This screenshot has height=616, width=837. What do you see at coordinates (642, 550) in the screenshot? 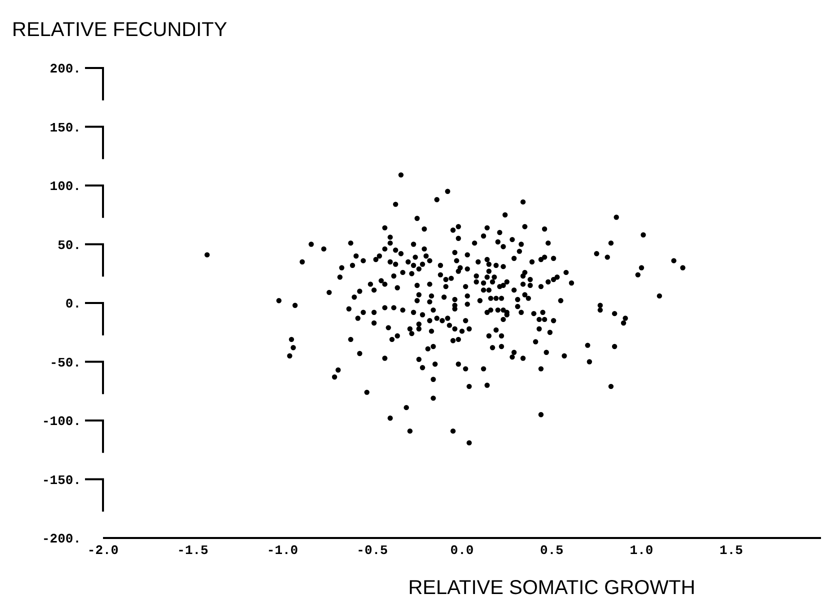
I see `x-tick-label: 1.0` at bounding box center [642, 550].